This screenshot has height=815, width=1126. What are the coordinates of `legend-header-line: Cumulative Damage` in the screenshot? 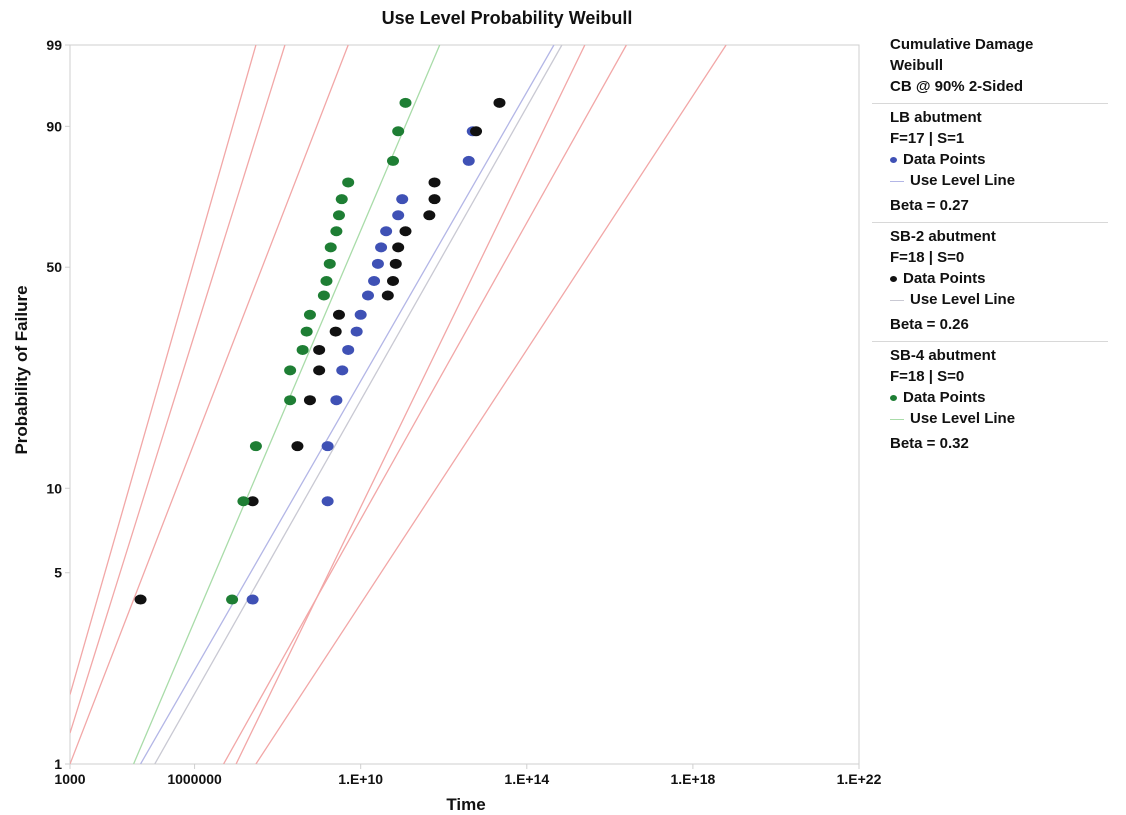 It's located at (962, 44).